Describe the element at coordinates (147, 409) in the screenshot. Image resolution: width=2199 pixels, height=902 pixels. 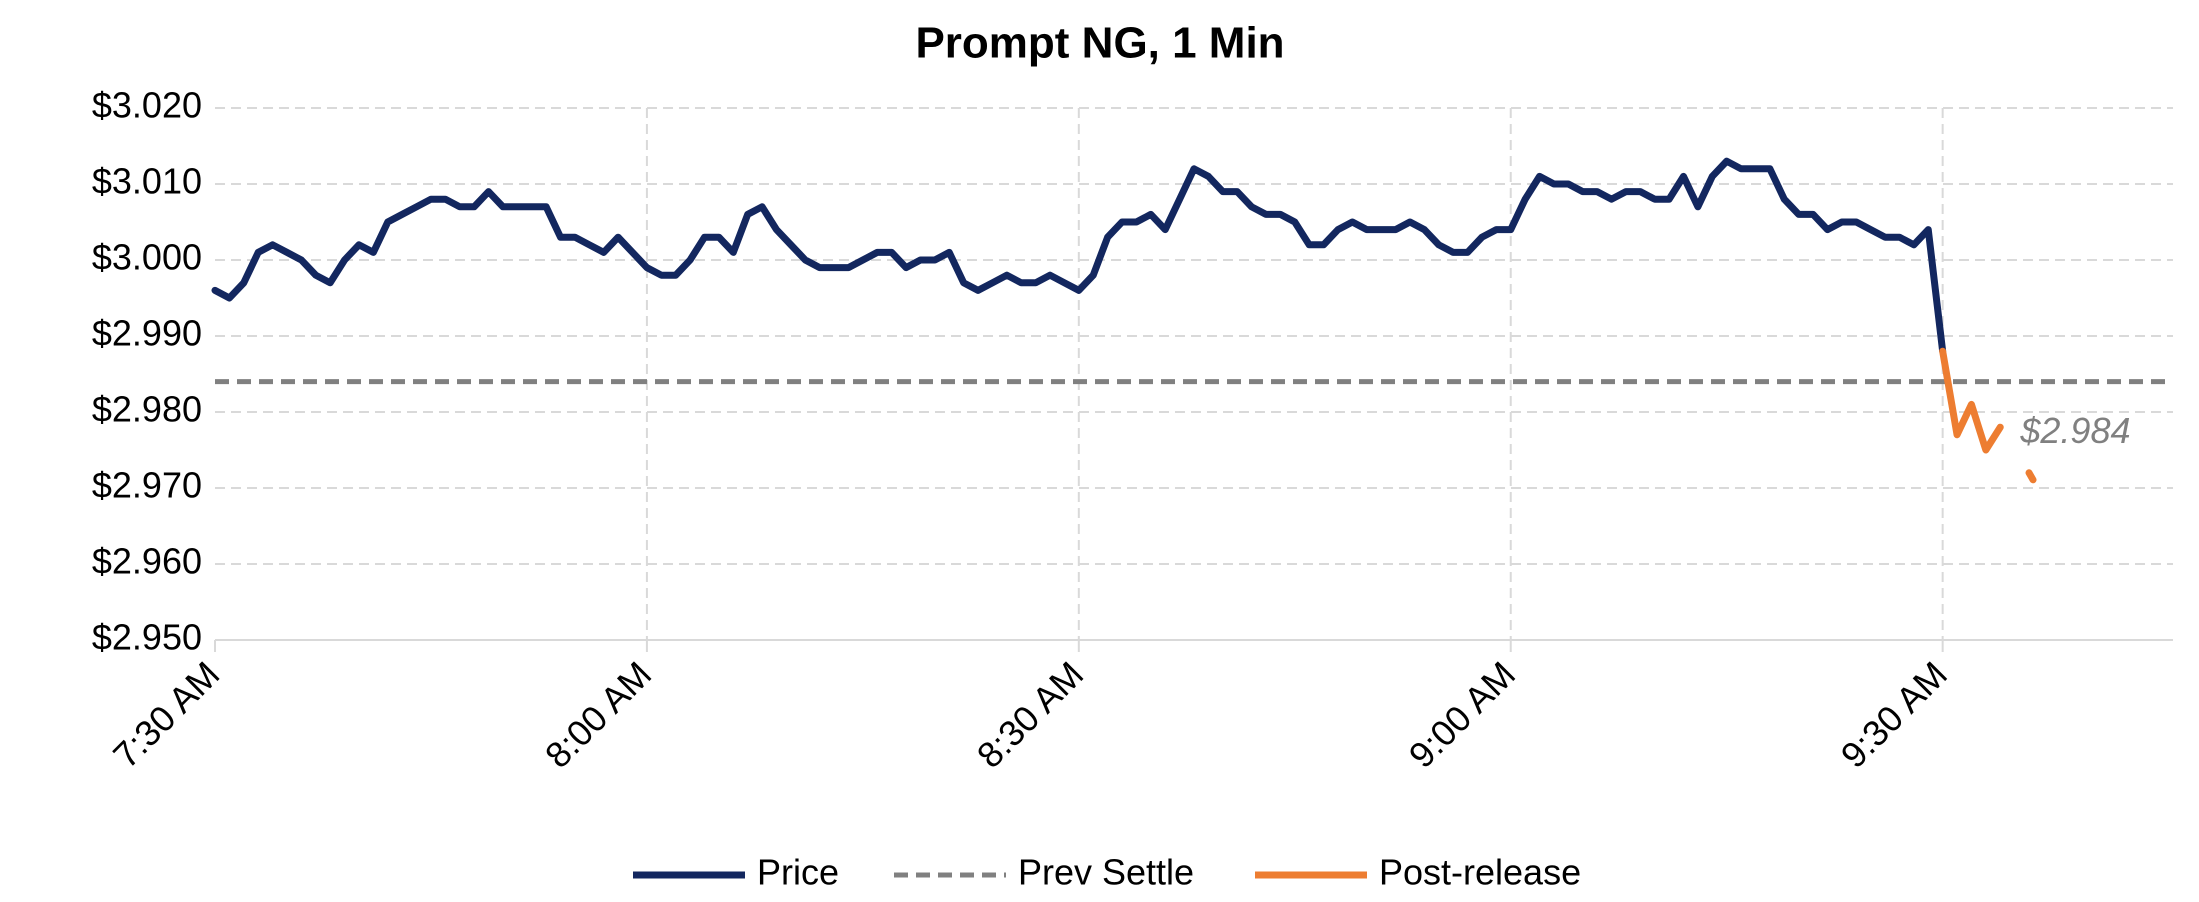
I see `y-tick-label: $2.980` at that location.